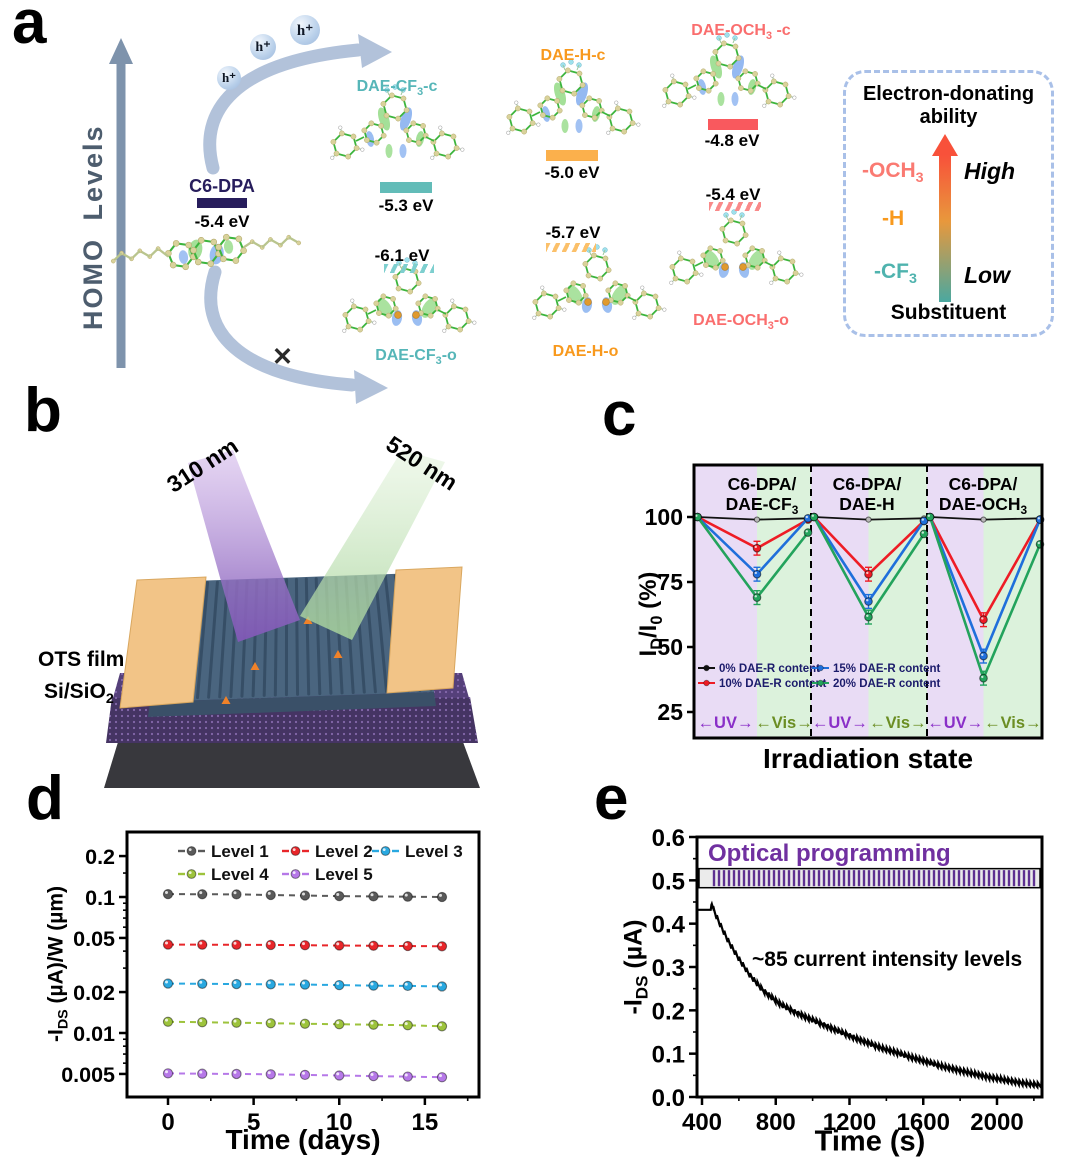 This screenshot has height=1176, width=1078. I want to click on svg-text: 50, so click(670, 647).